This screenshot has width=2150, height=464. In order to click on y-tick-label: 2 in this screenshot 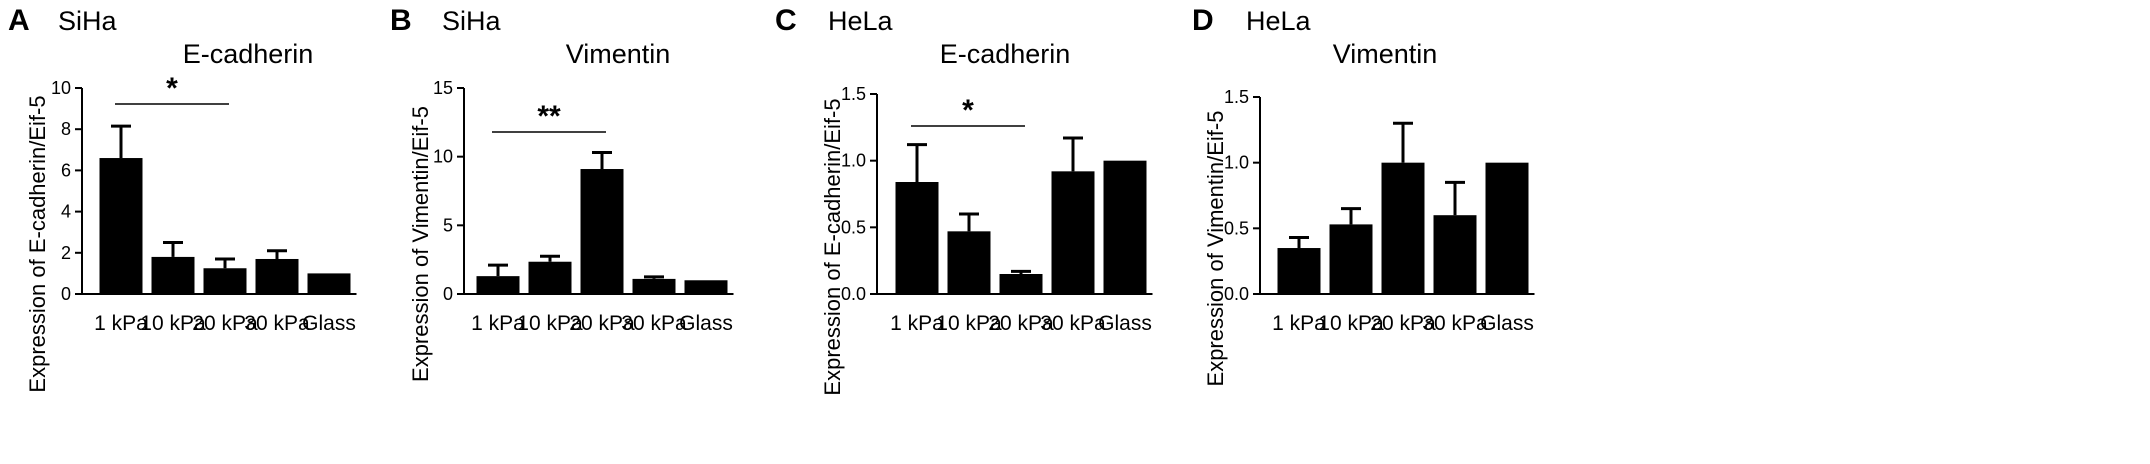, I will do `click(66, 253)`.